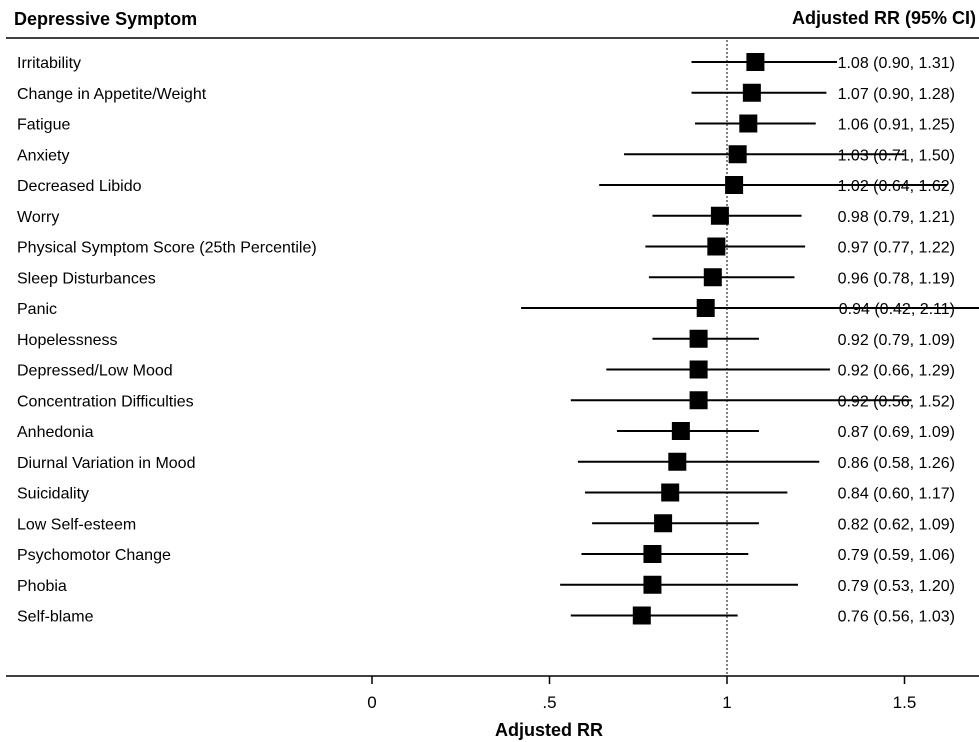 Image resolution: width=979 pixels, height=742 pixels. Describe the element at coordinates (43, 155) in the screenshot. I see `row-label: Anxiety` at that location.